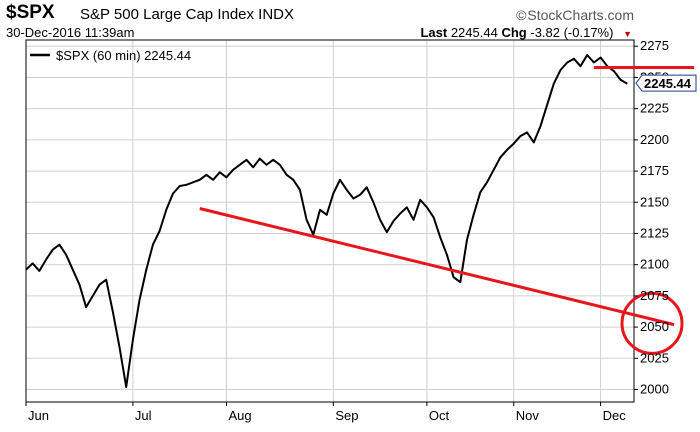 The width and height of the screenshot is (700, 432). Describe the element at coordinates (439, 415) in the screenshot. I see `x-tick-label: Oct` at that location.